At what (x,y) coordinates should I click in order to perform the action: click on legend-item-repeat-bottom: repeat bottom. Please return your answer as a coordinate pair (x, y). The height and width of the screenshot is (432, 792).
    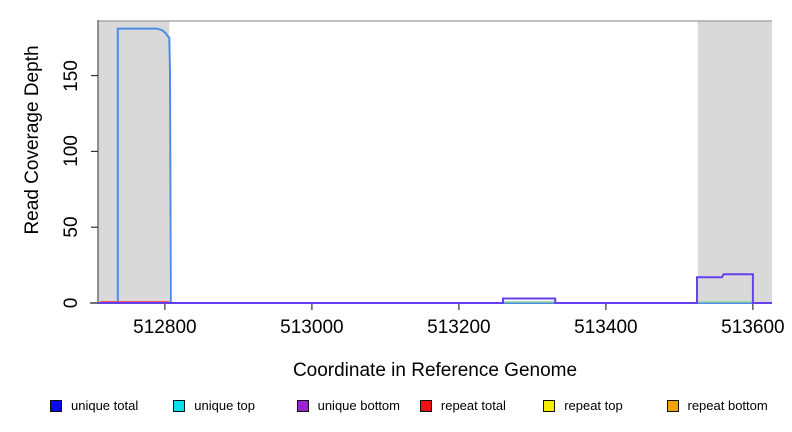
    Looking at the image, I should click on (717, 405).